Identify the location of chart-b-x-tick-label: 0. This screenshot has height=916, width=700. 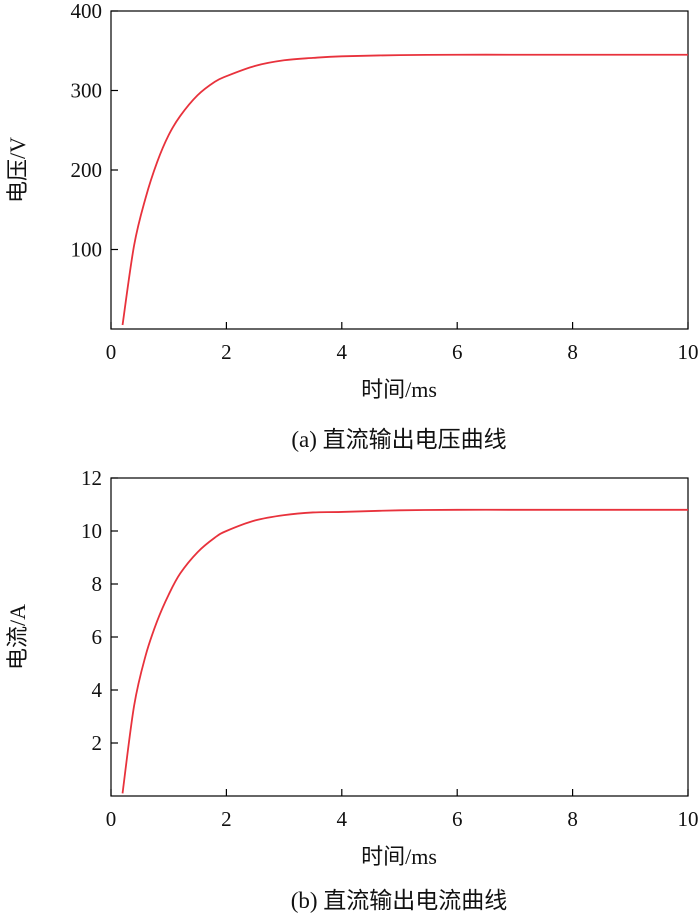
(111, 819).